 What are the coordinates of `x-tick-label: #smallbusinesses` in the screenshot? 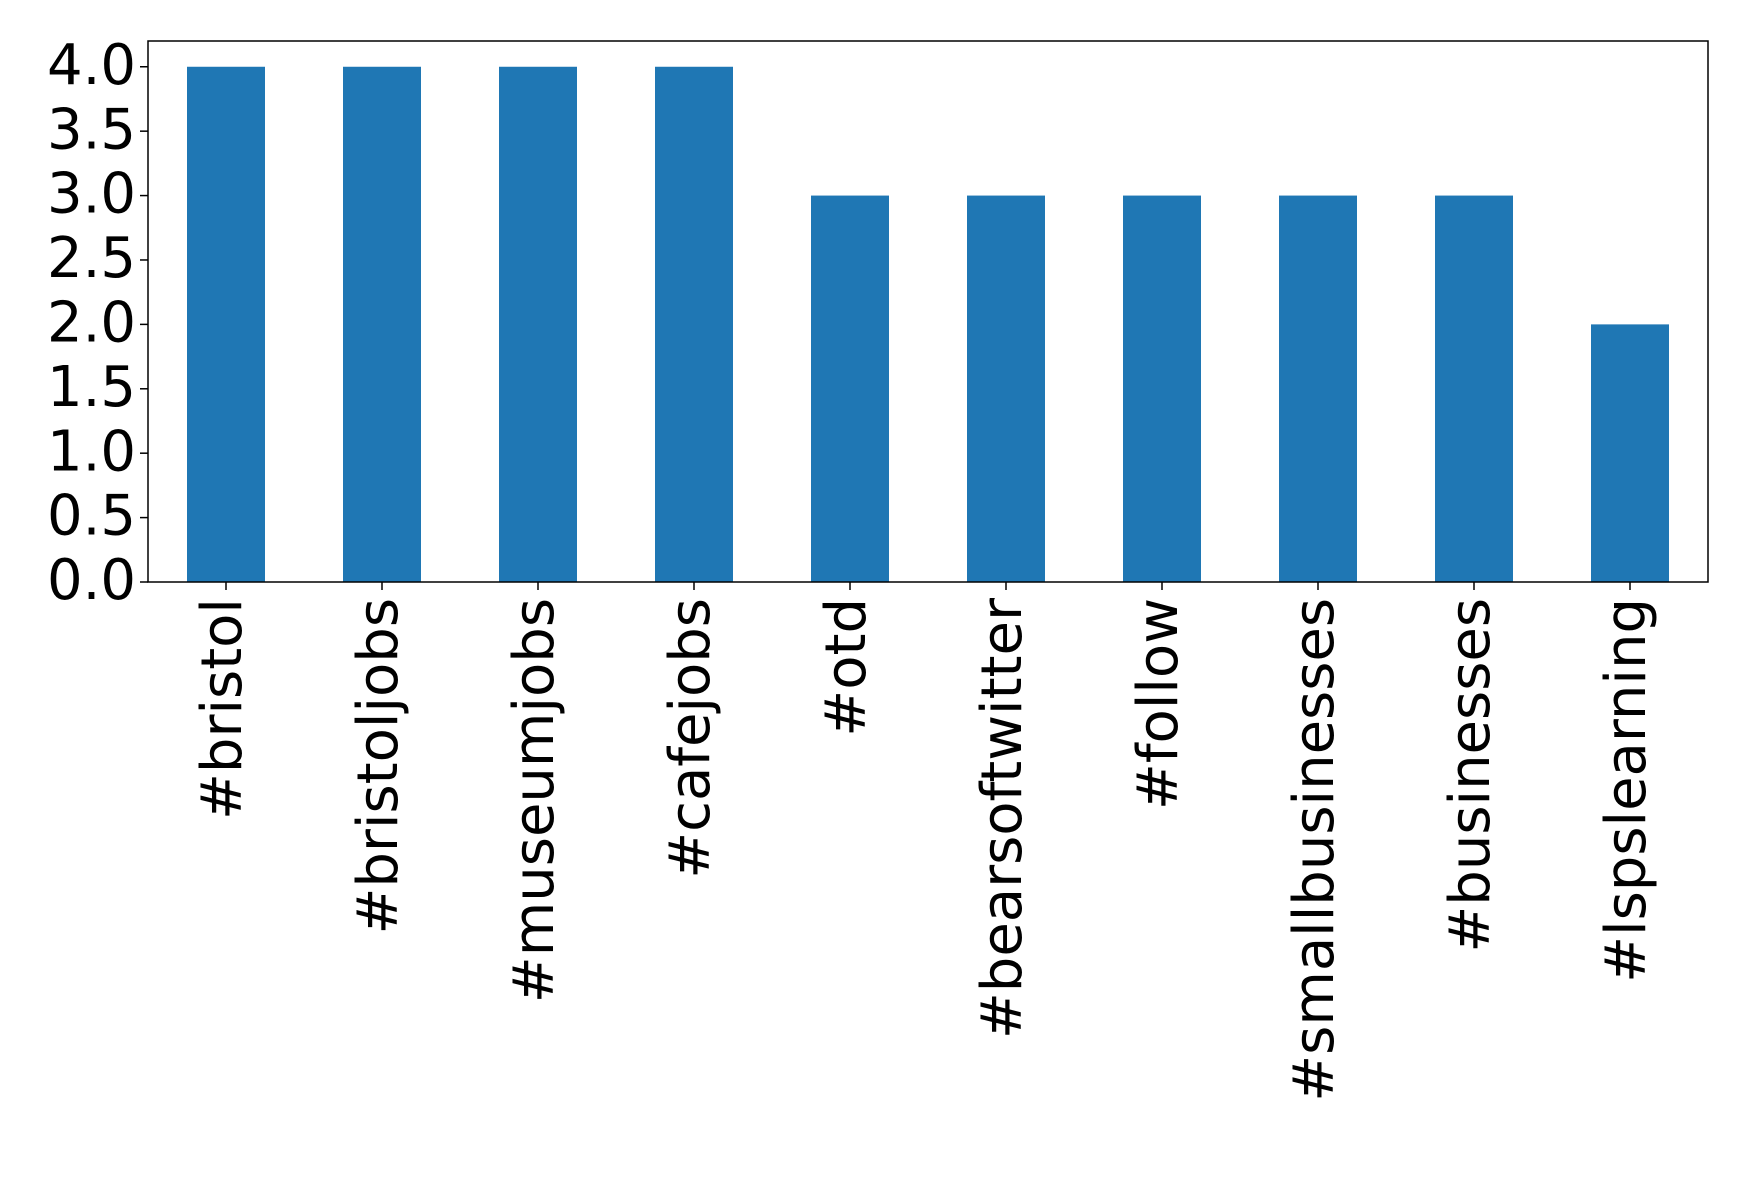 It's located at (1314, 850).